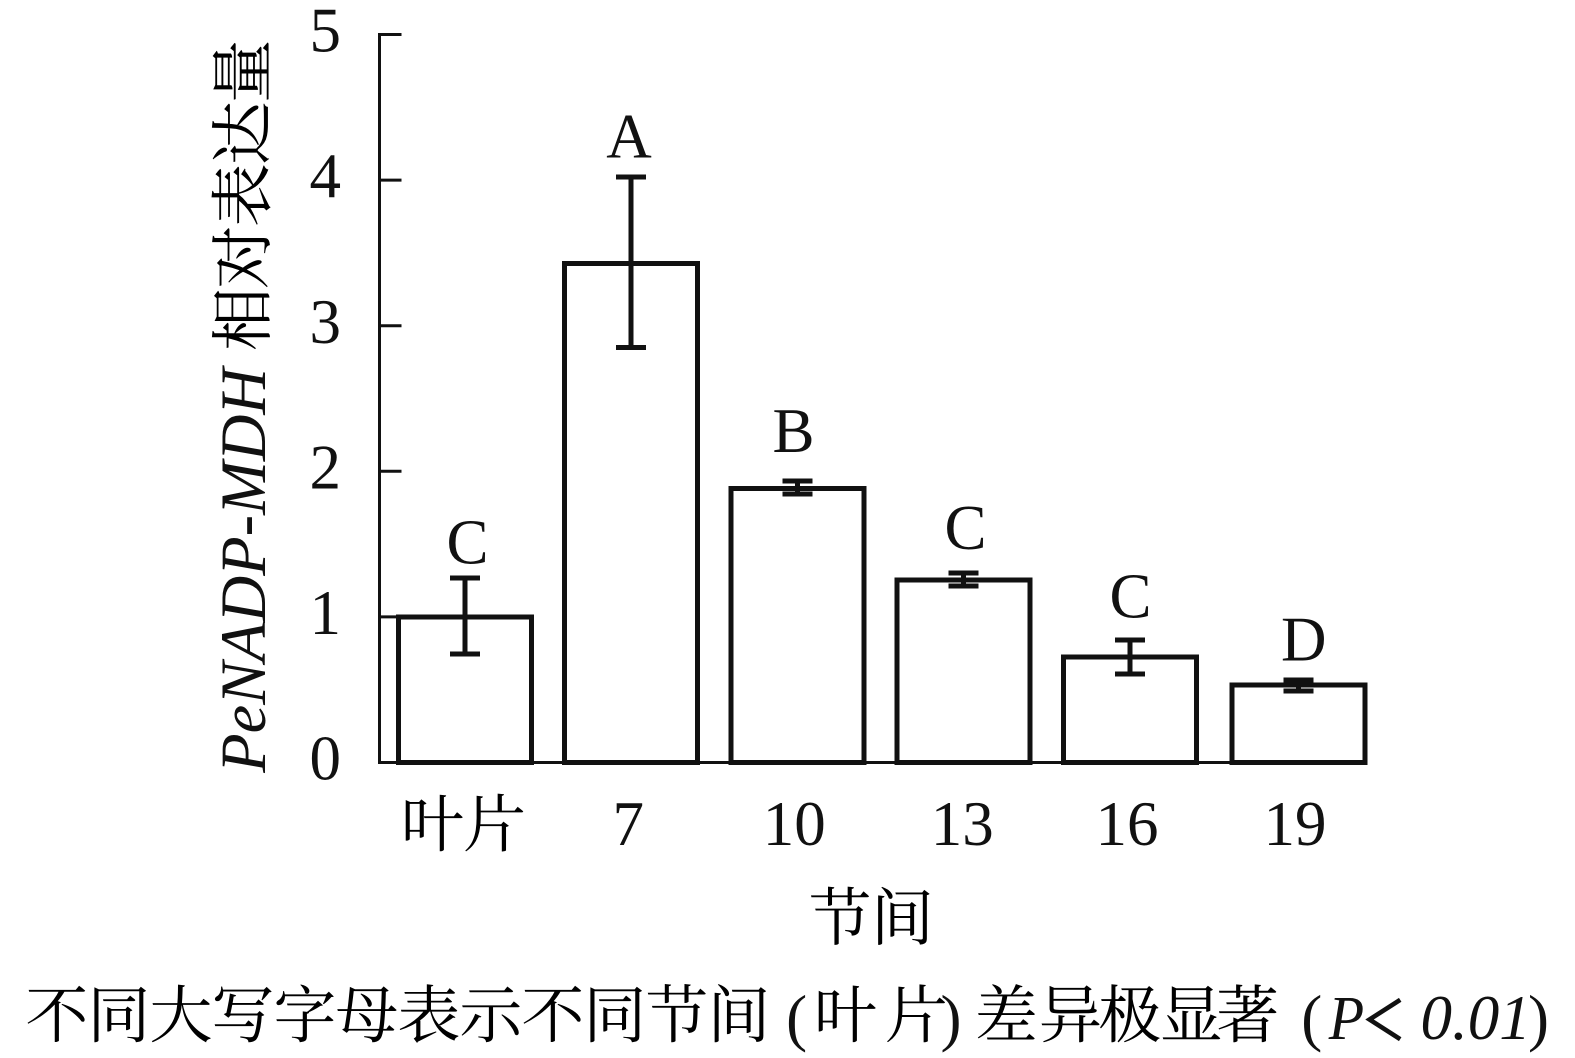  I want to click on svg-text: 4, so click(326, 176).